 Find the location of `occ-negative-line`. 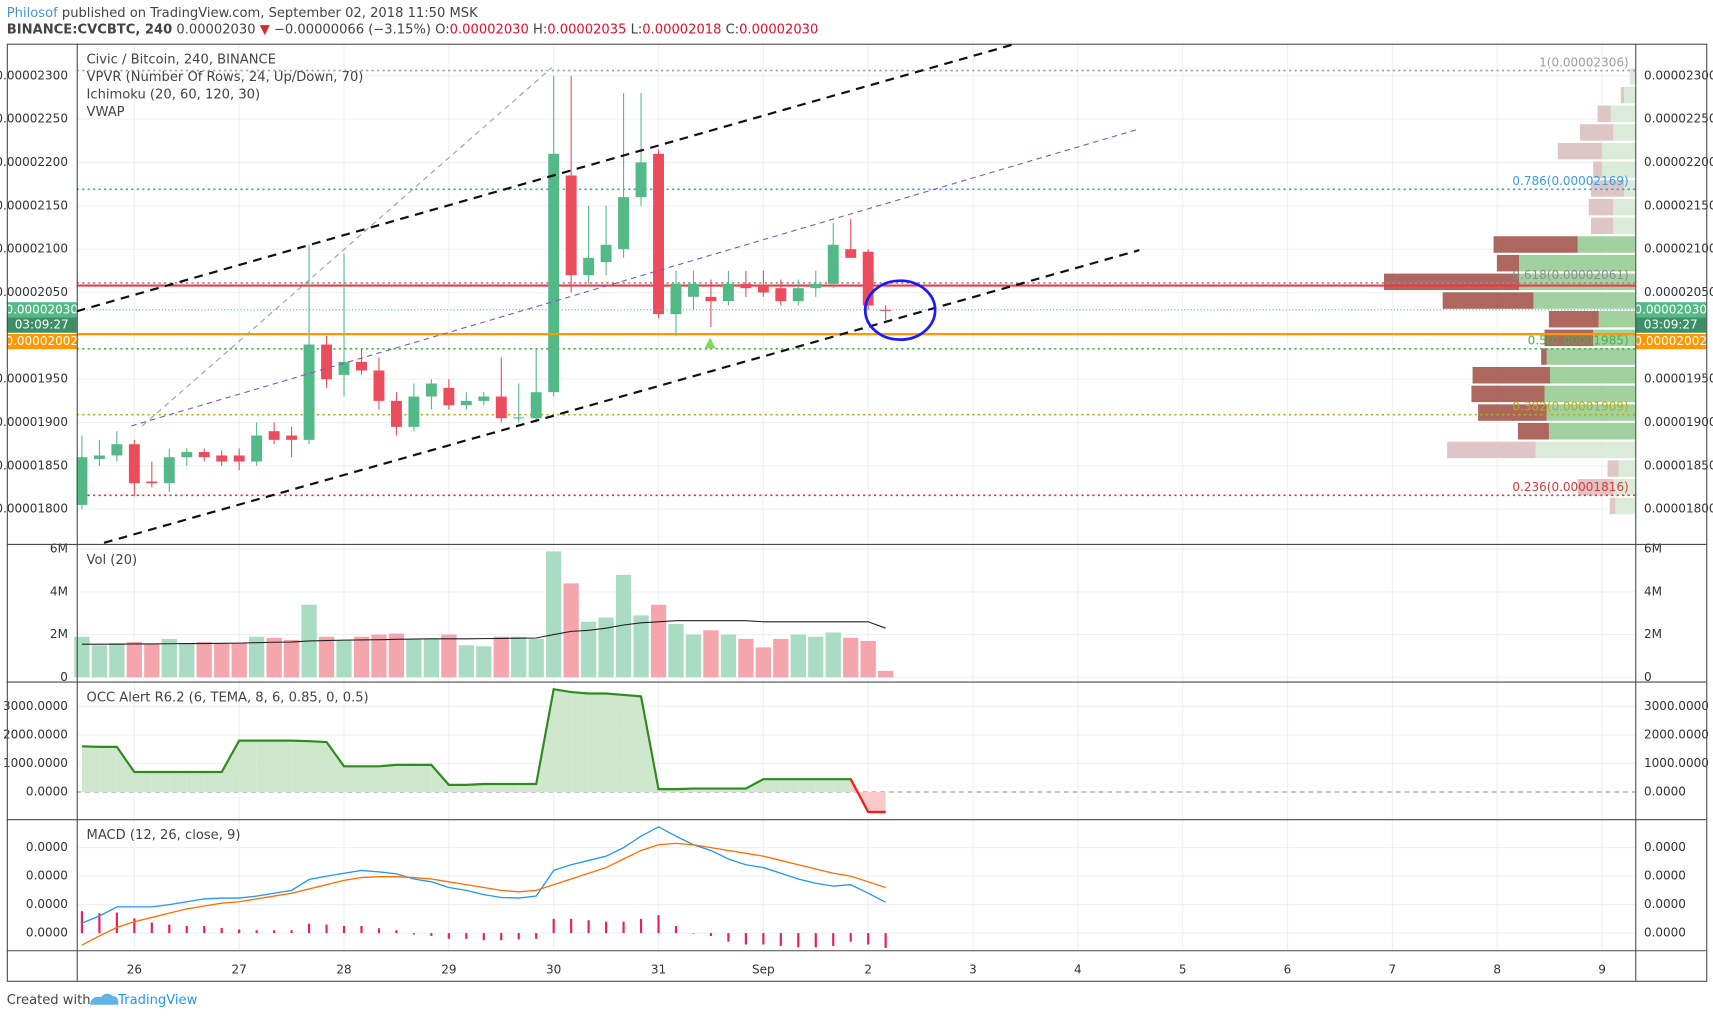

occ-negative-line is located at coordinates (859, 795).